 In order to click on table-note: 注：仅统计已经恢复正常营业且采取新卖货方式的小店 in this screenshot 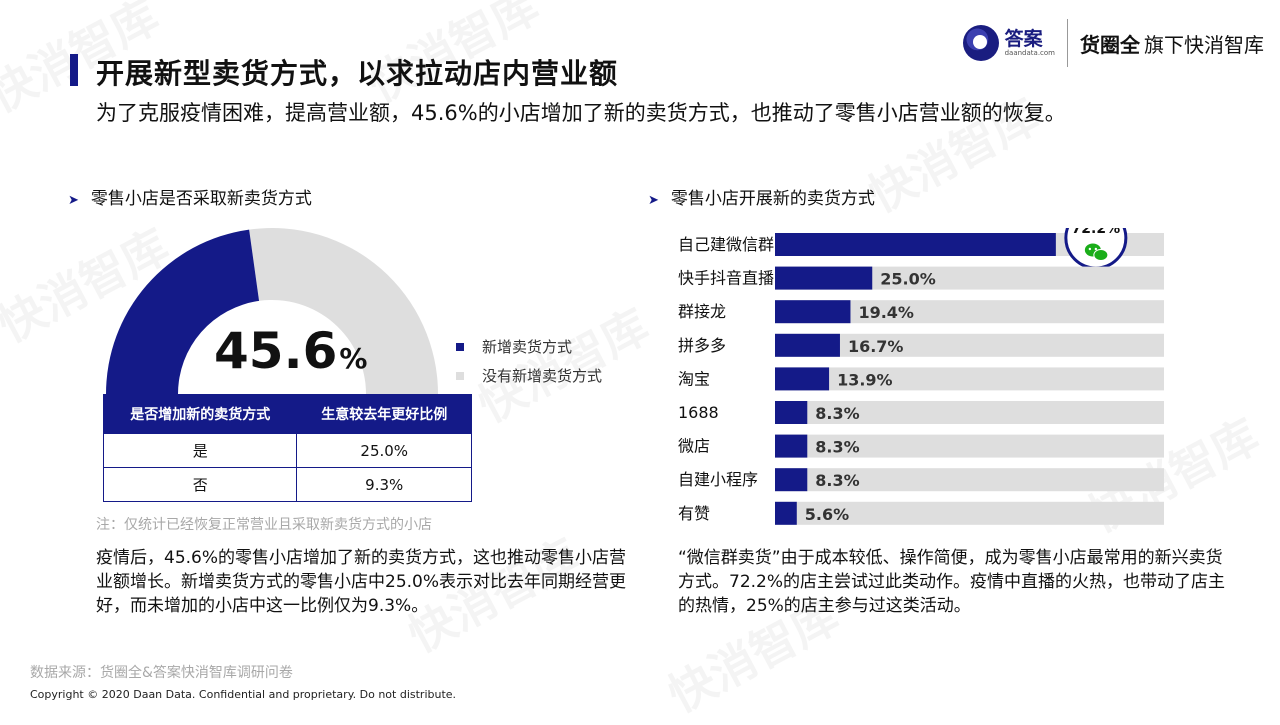, I will do `click(264, 525)`.